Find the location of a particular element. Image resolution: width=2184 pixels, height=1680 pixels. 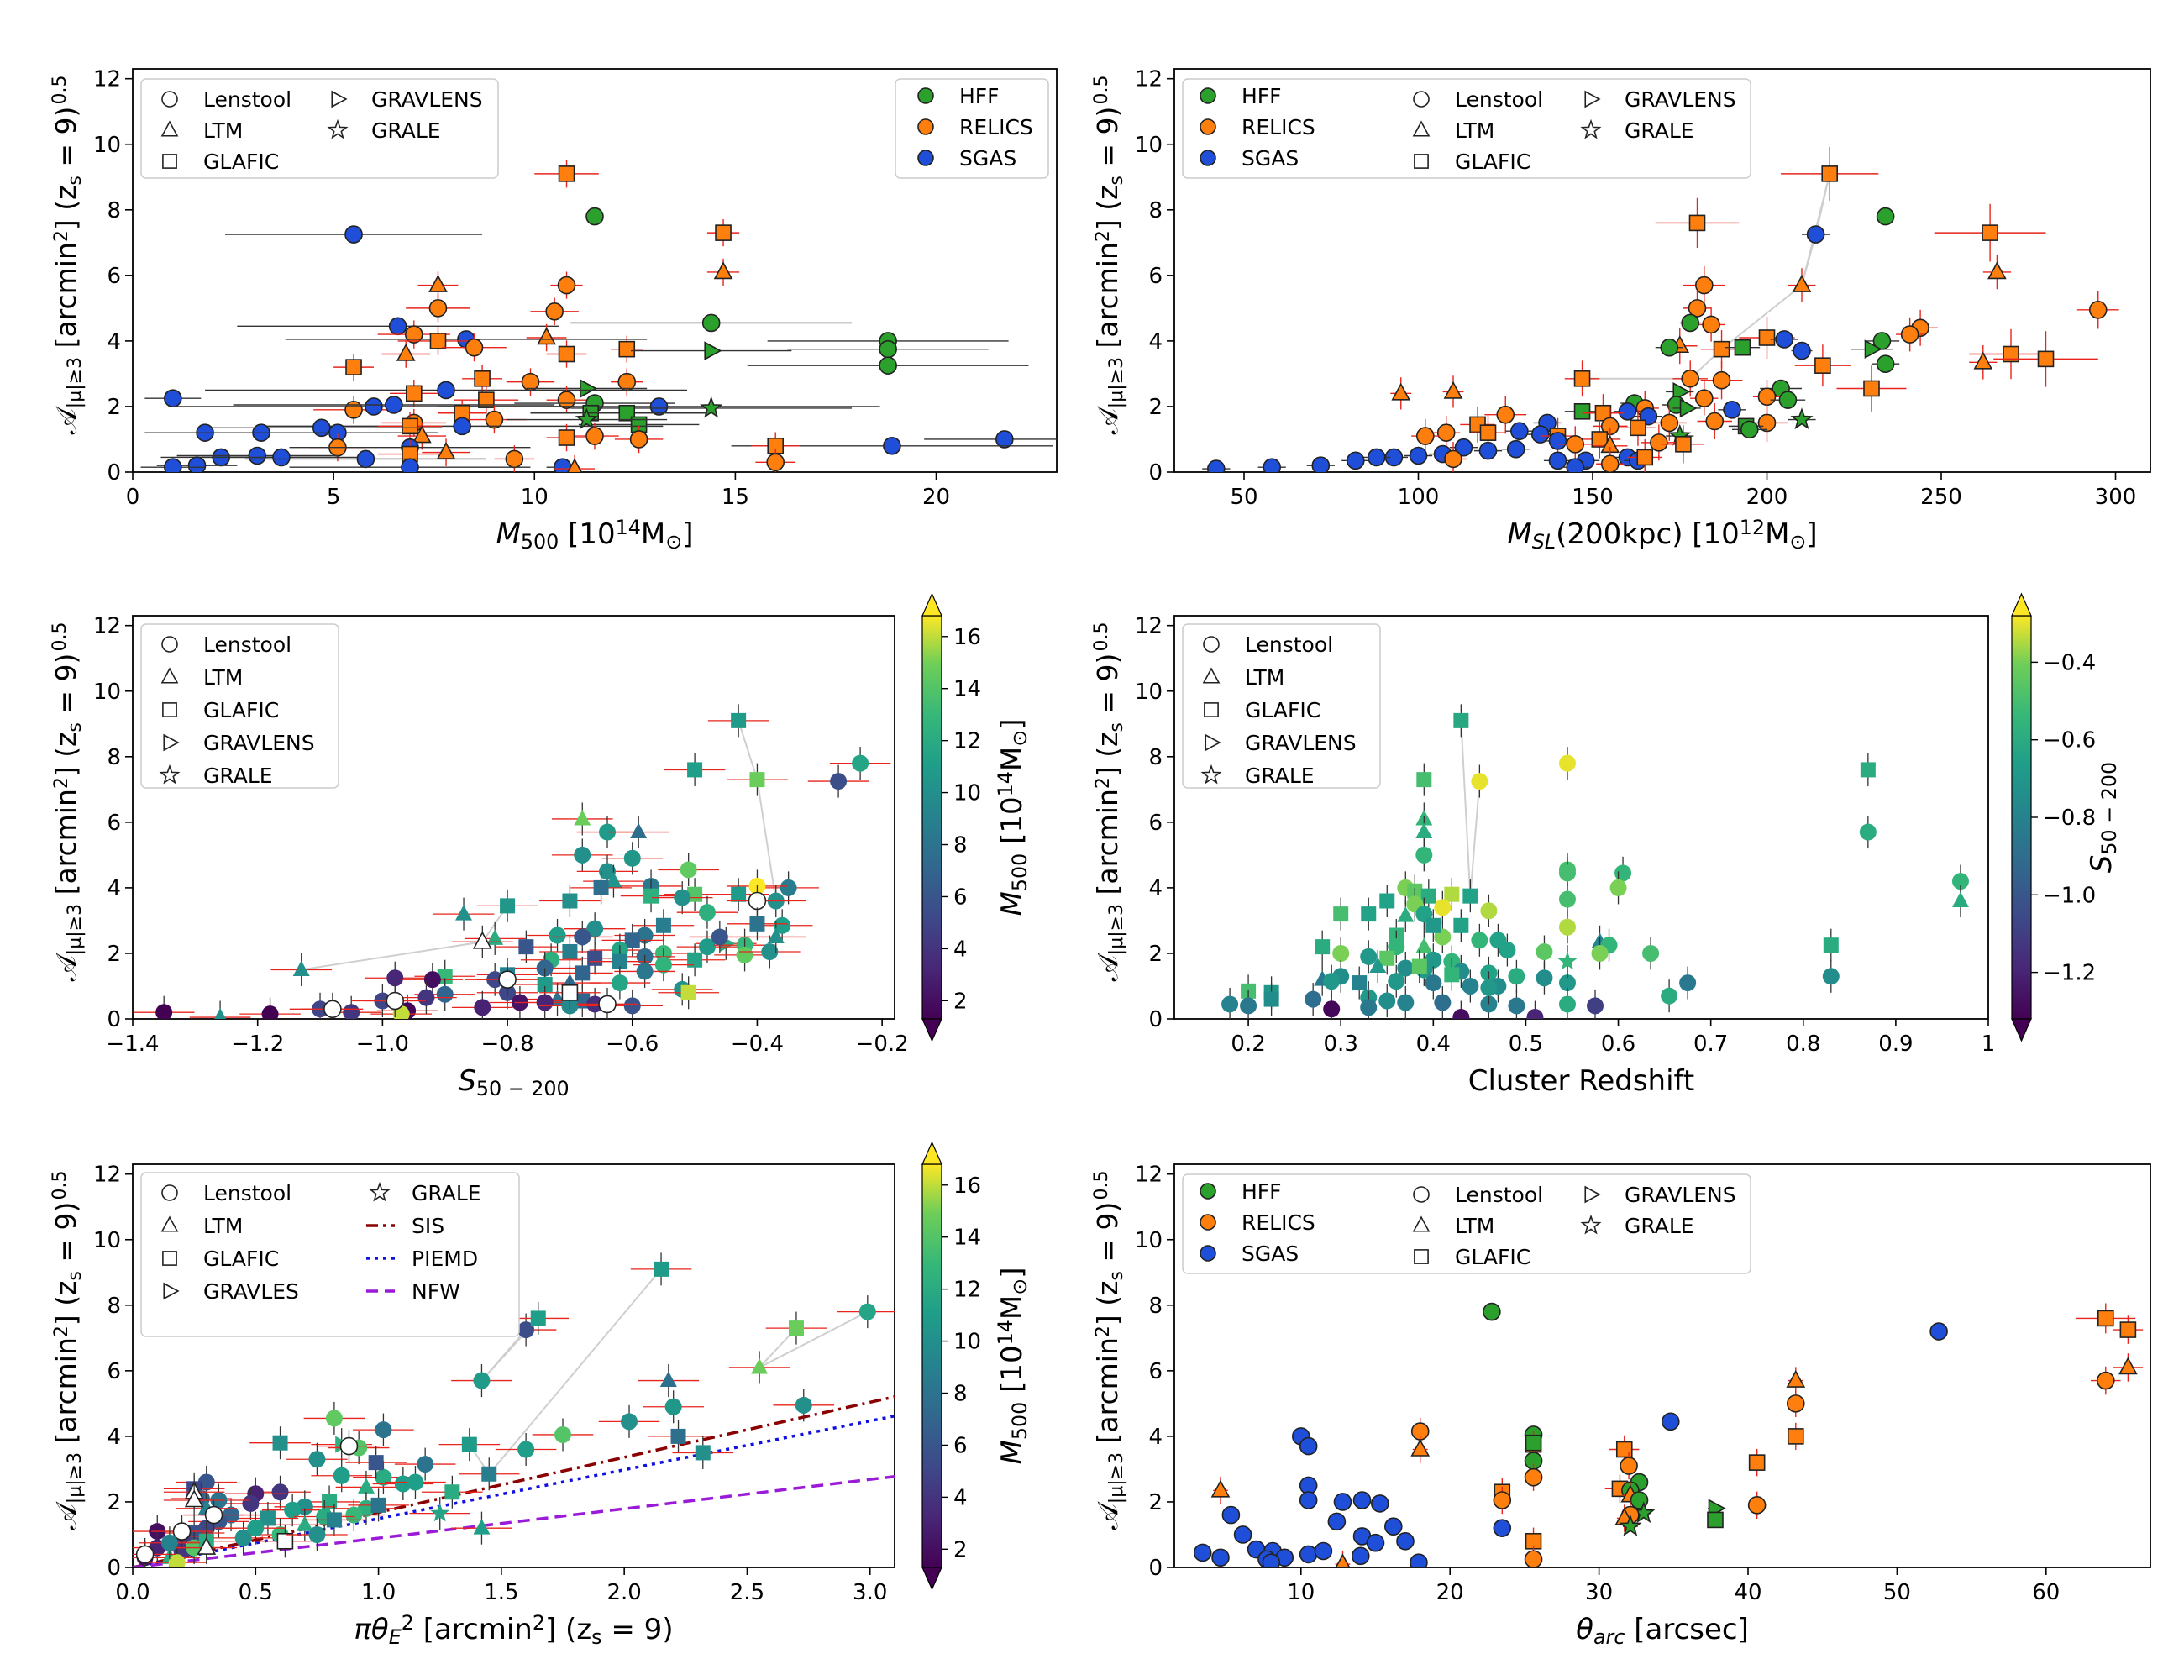

colorbar-tick-label: −1.0 is located at coordinates (2069, 895).